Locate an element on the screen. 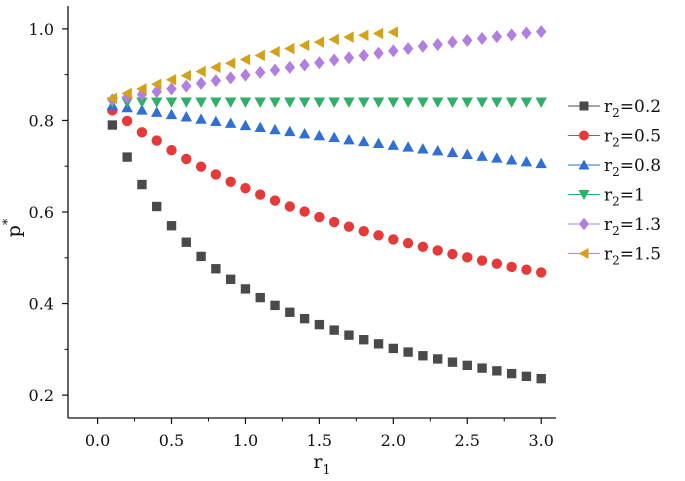  x-tick-label: 3.0 is located at coordinates (540, 440).